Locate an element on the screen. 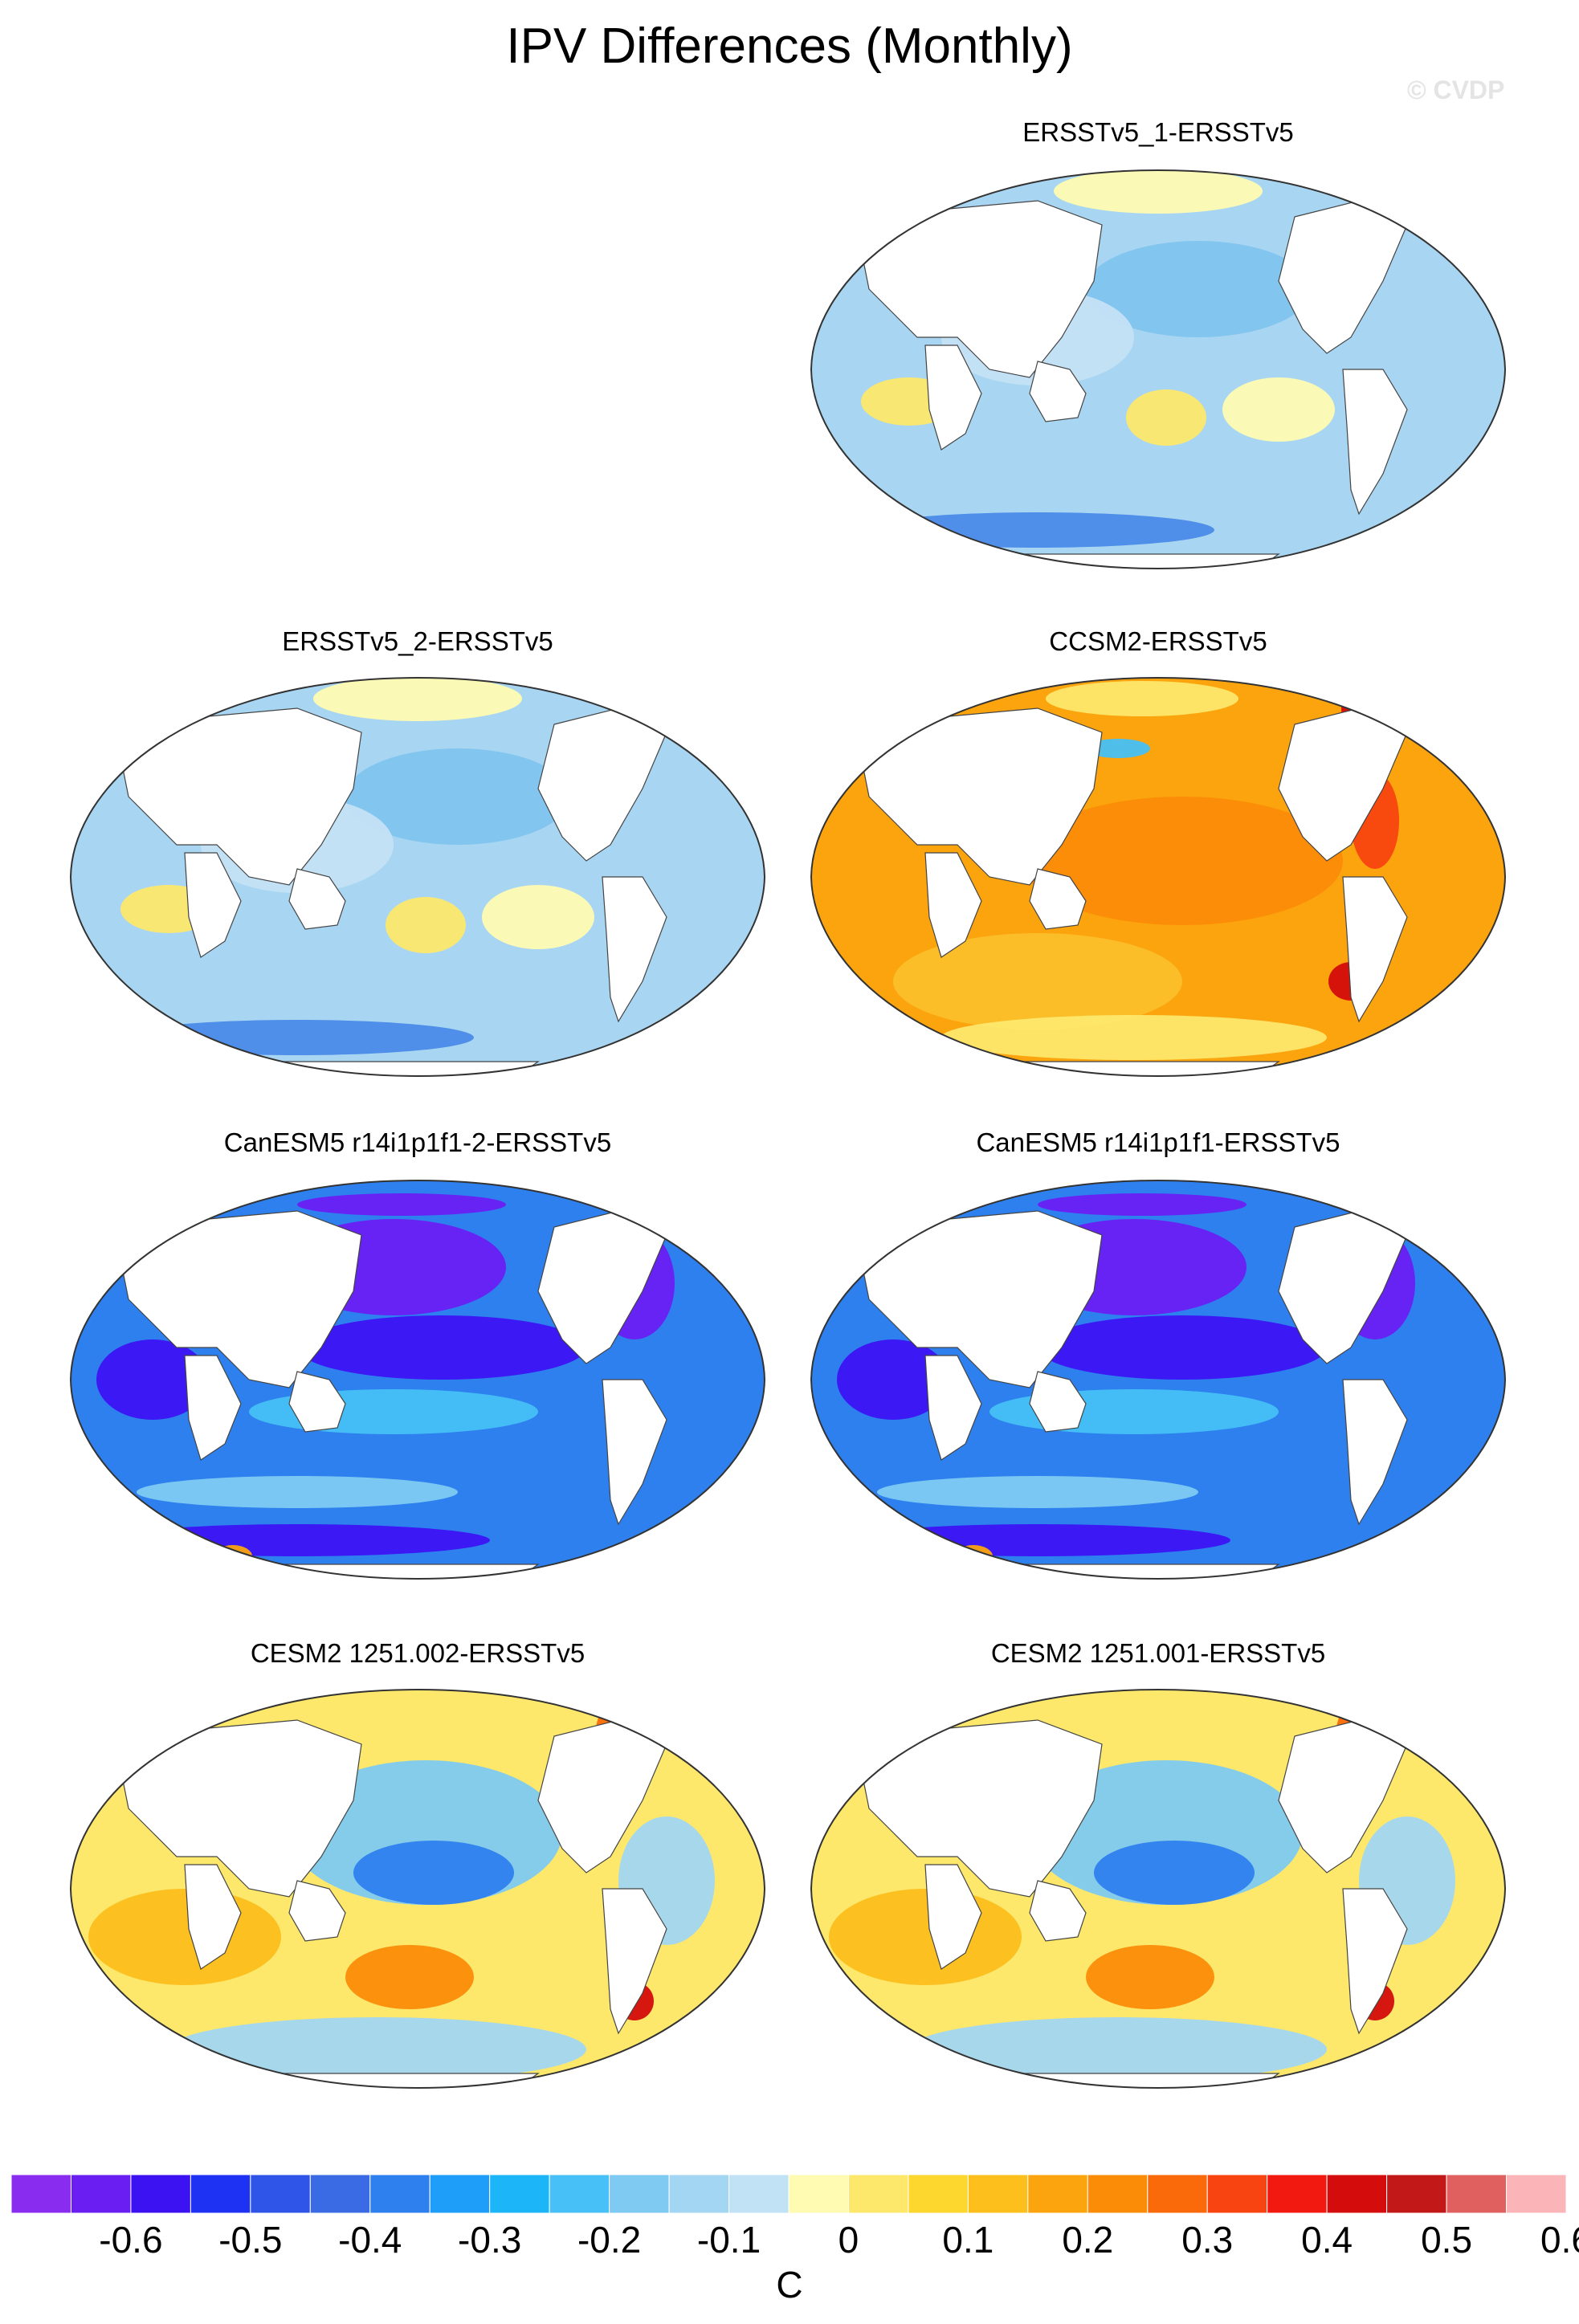 The width and height of the screenshot is (1579, 2324). colorbar-tick-label: 0.3 is located at coordinates (1207, 2240).